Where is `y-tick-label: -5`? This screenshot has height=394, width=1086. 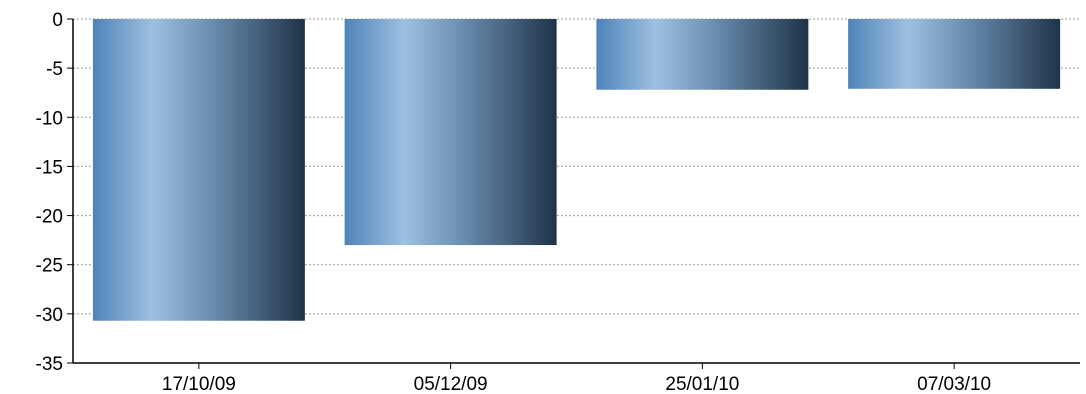
y-tick-label: -5 is located at coordinates (54, 69).